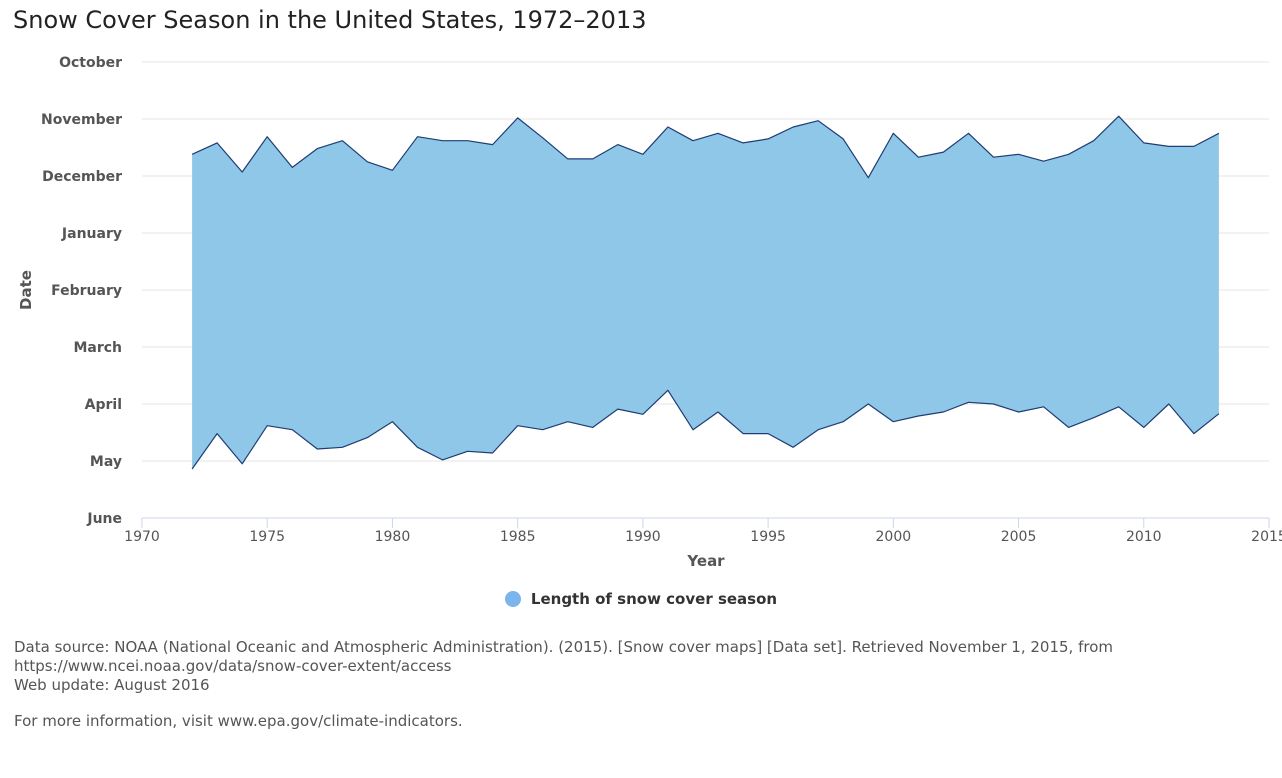 This screenshot has width=1282, height=778. What do you see at coordinates (103, 405) in the screenshot?
I see `y-tick-label: April` at bounding box center [103, 405].